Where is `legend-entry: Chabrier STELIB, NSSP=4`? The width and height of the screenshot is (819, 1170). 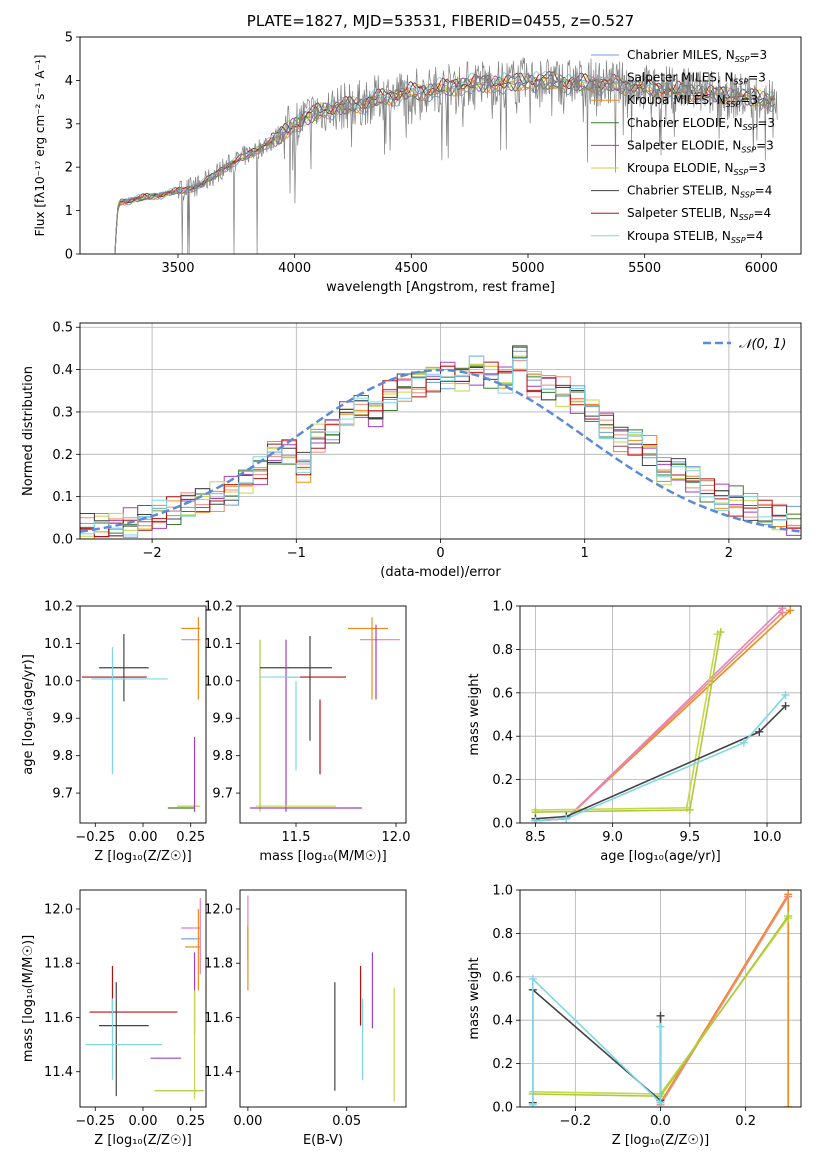
legend-entry: Chabrier STELIB, NSSP=4 is located at coordinates (699, 192).